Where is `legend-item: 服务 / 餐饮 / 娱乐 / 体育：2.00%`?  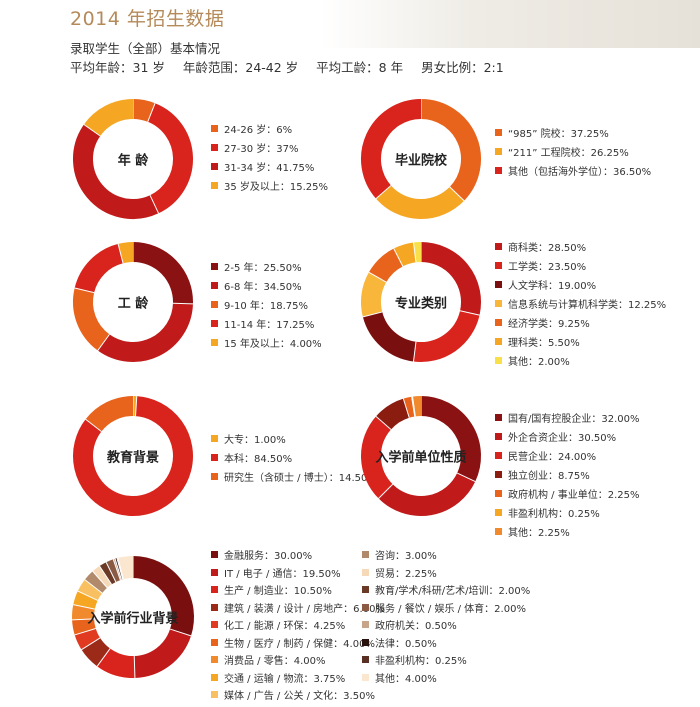
legend-item: 服务 / 餐饮 / 娱乐 / 体育：2.00% is located at coordinates (444, 607).